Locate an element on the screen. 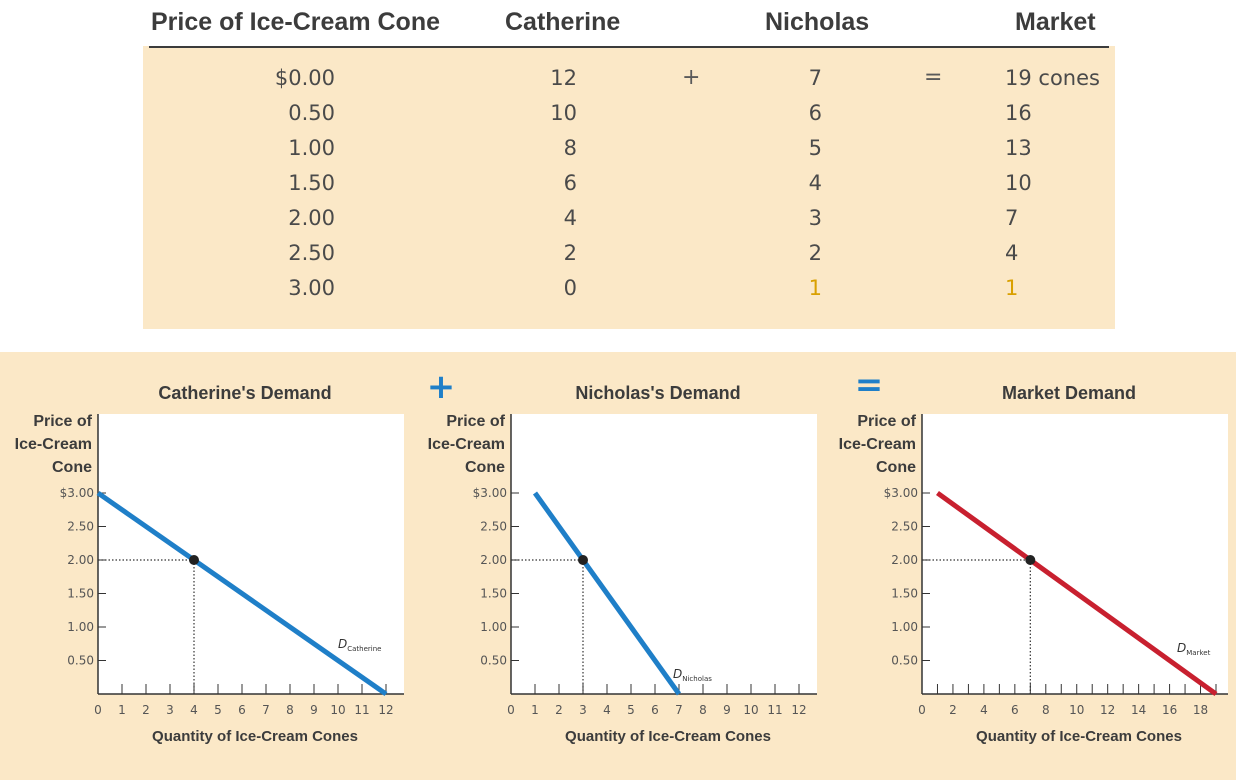 This screenshot has width=1236, height=784. y-tick-label: 2.00 is located at coordinates (493, 560).